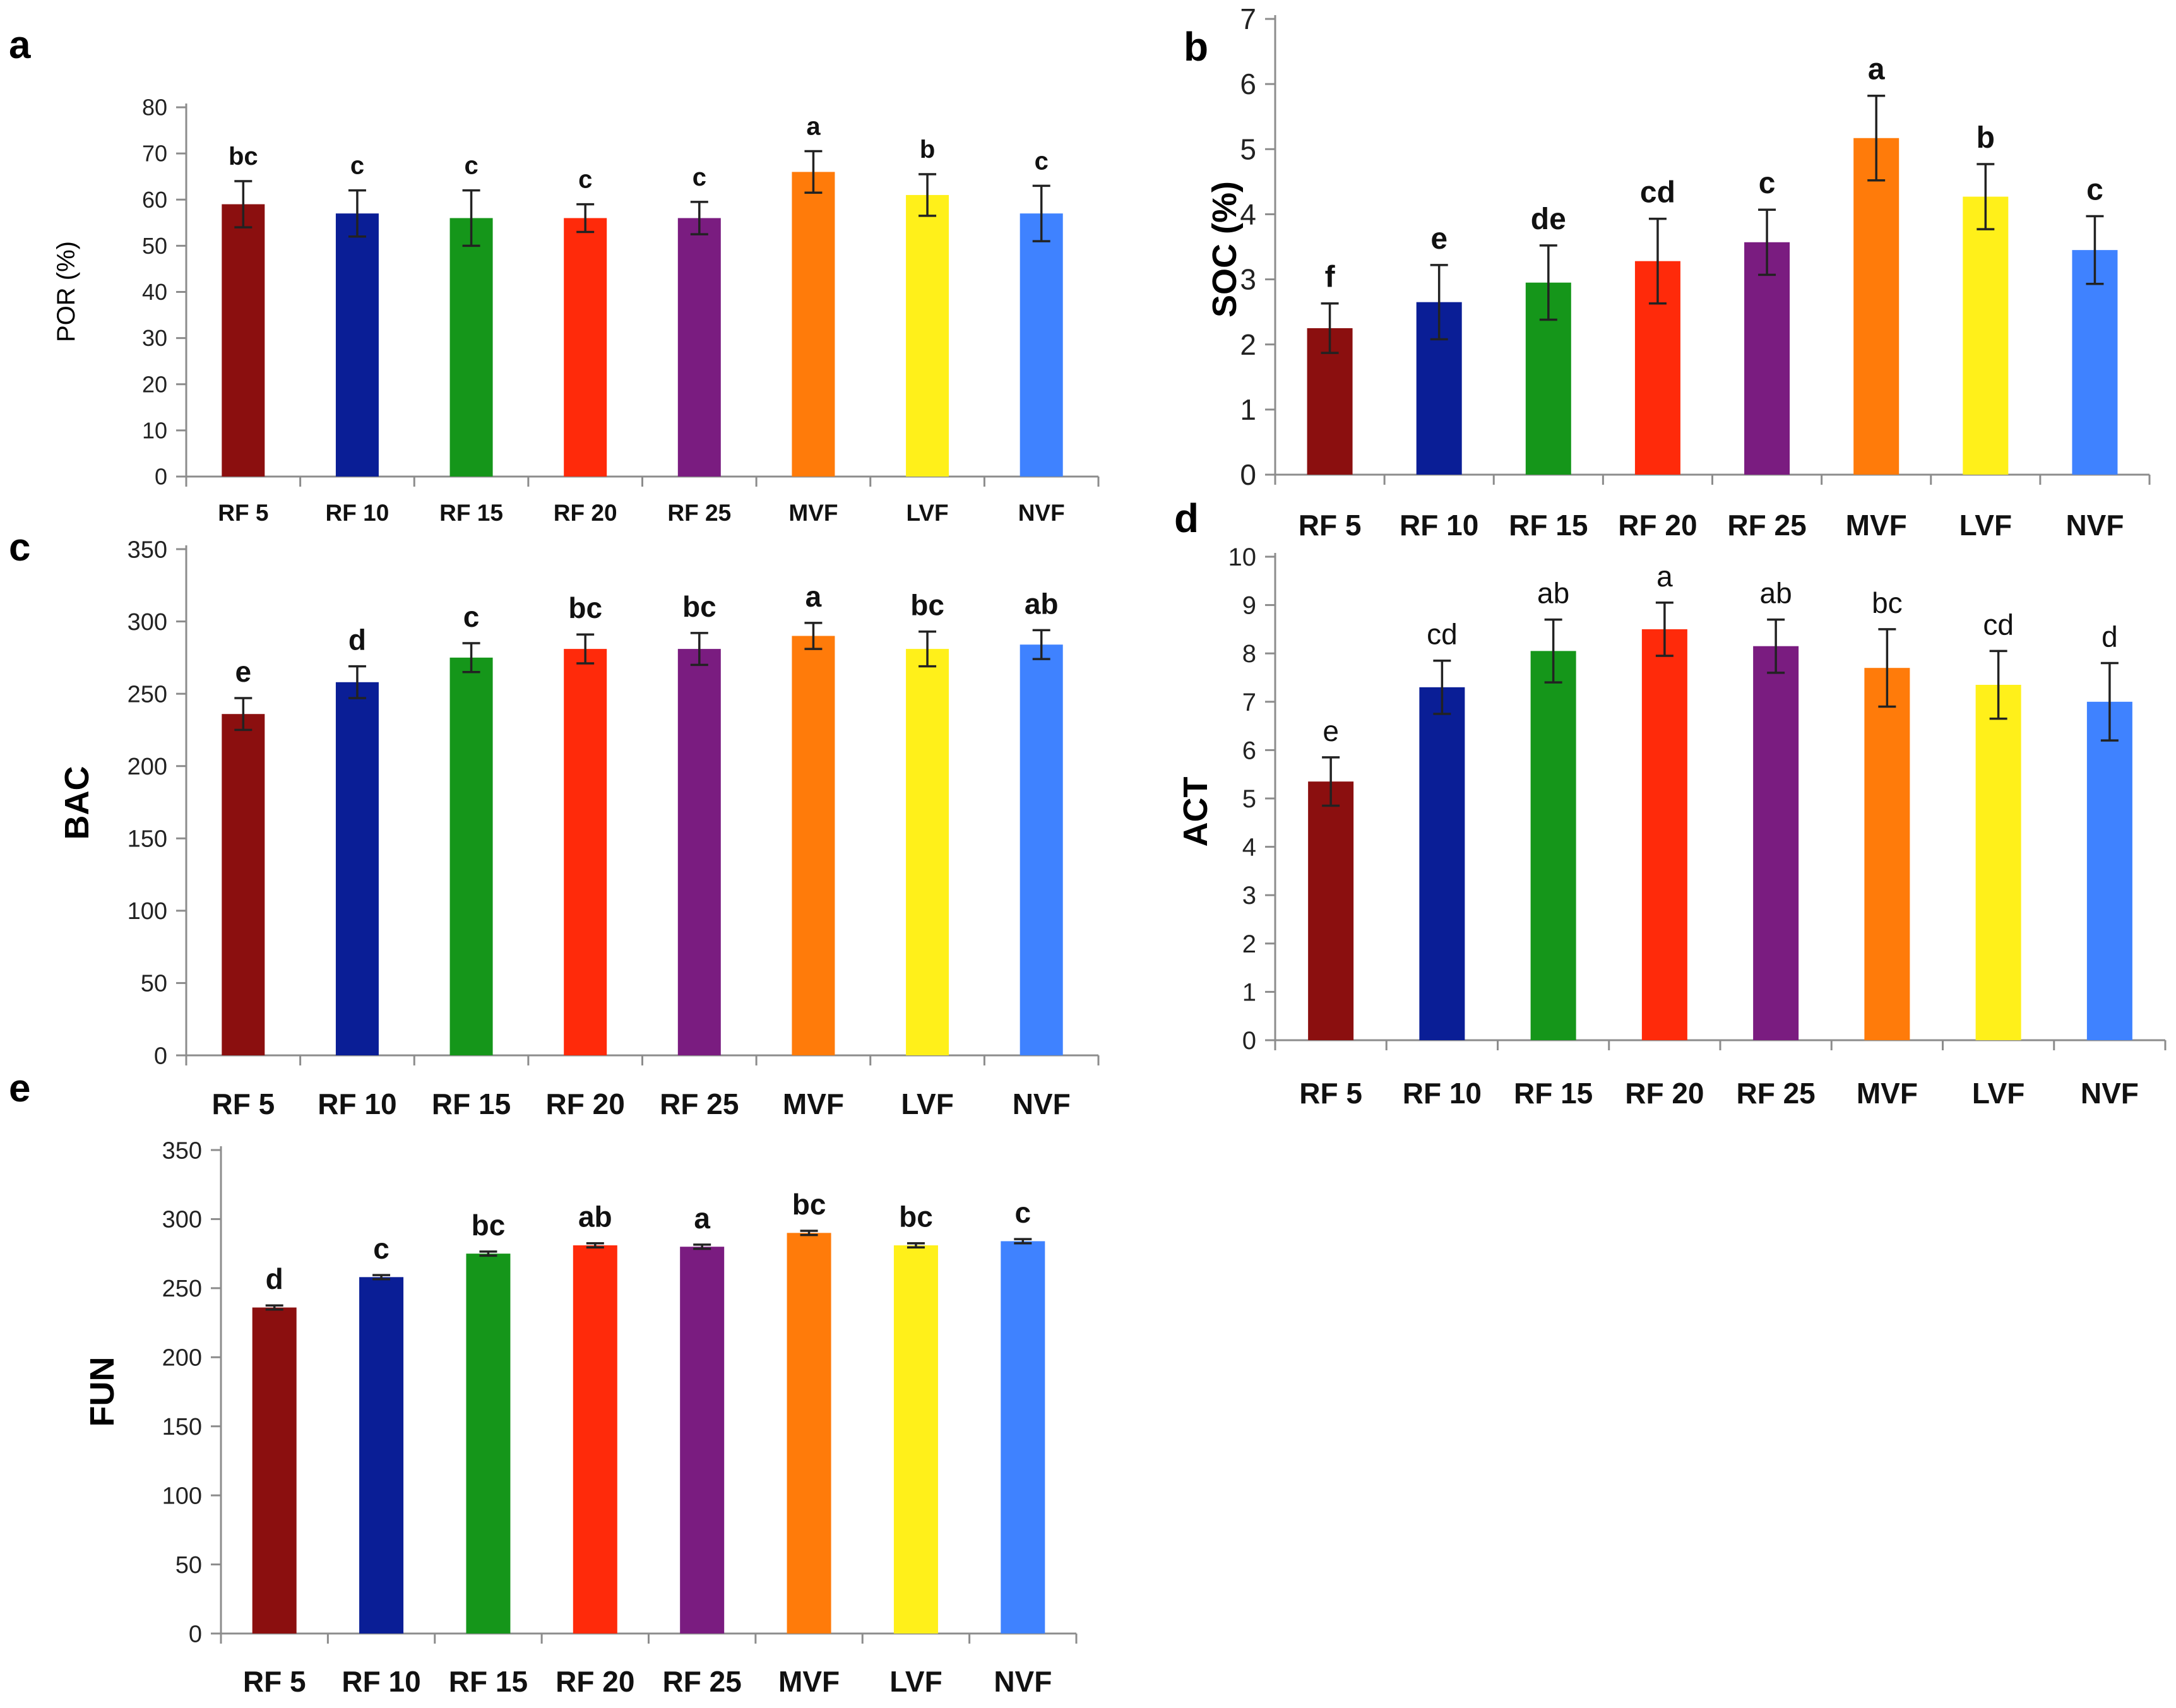 The width and height of the screenshot is (2176, 1708). What do you see at coordinates (20, 45) in the screenshot?
I see `panel-letter: a` at bounding box center [20, 45].